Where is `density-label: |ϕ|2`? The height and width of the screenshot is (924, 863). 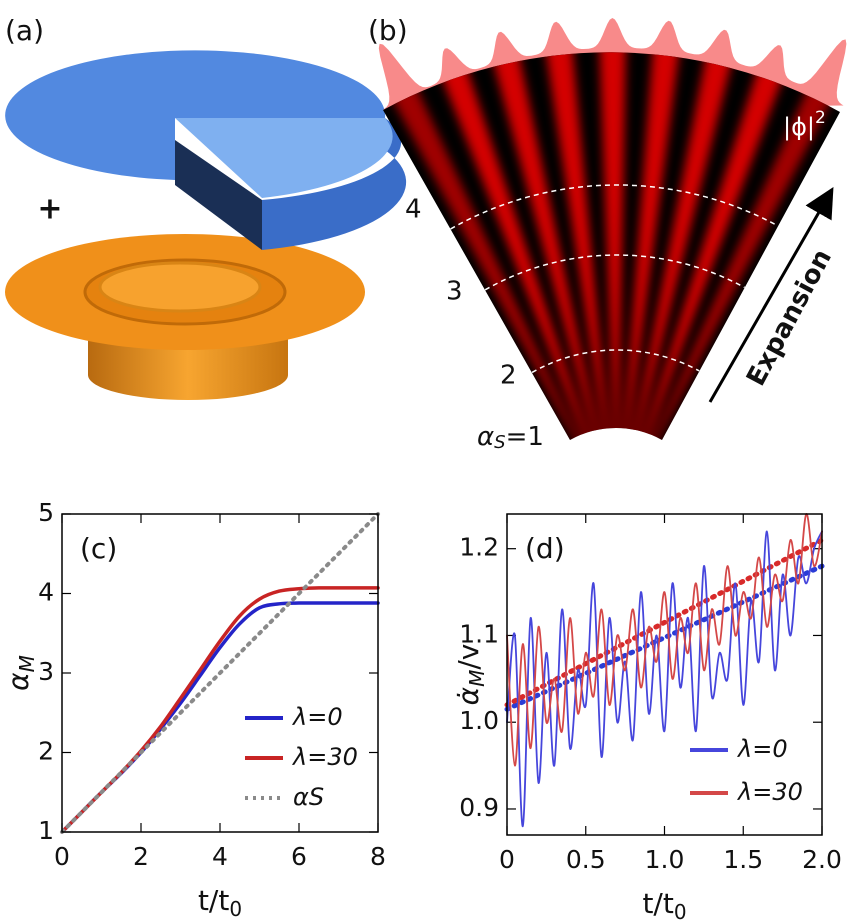
density-label: |ϕ|2 is located at coordinates (804, 124).